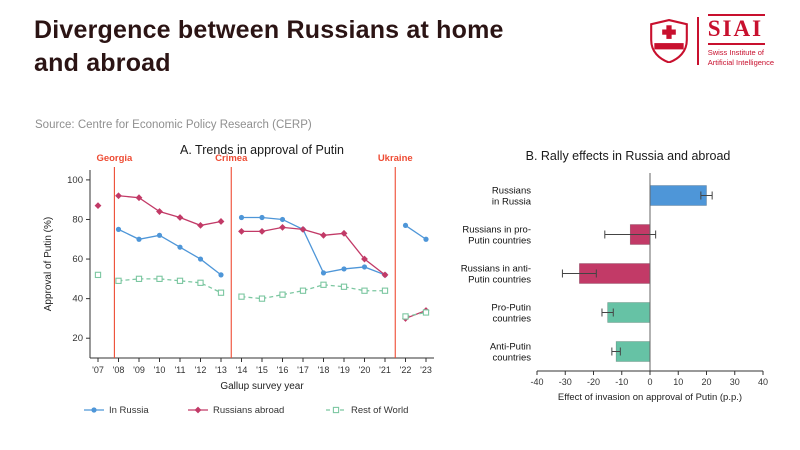 The width and height of the screenshot is (800, 450). I want to click on siai-shield-icon, so click(668, 40).